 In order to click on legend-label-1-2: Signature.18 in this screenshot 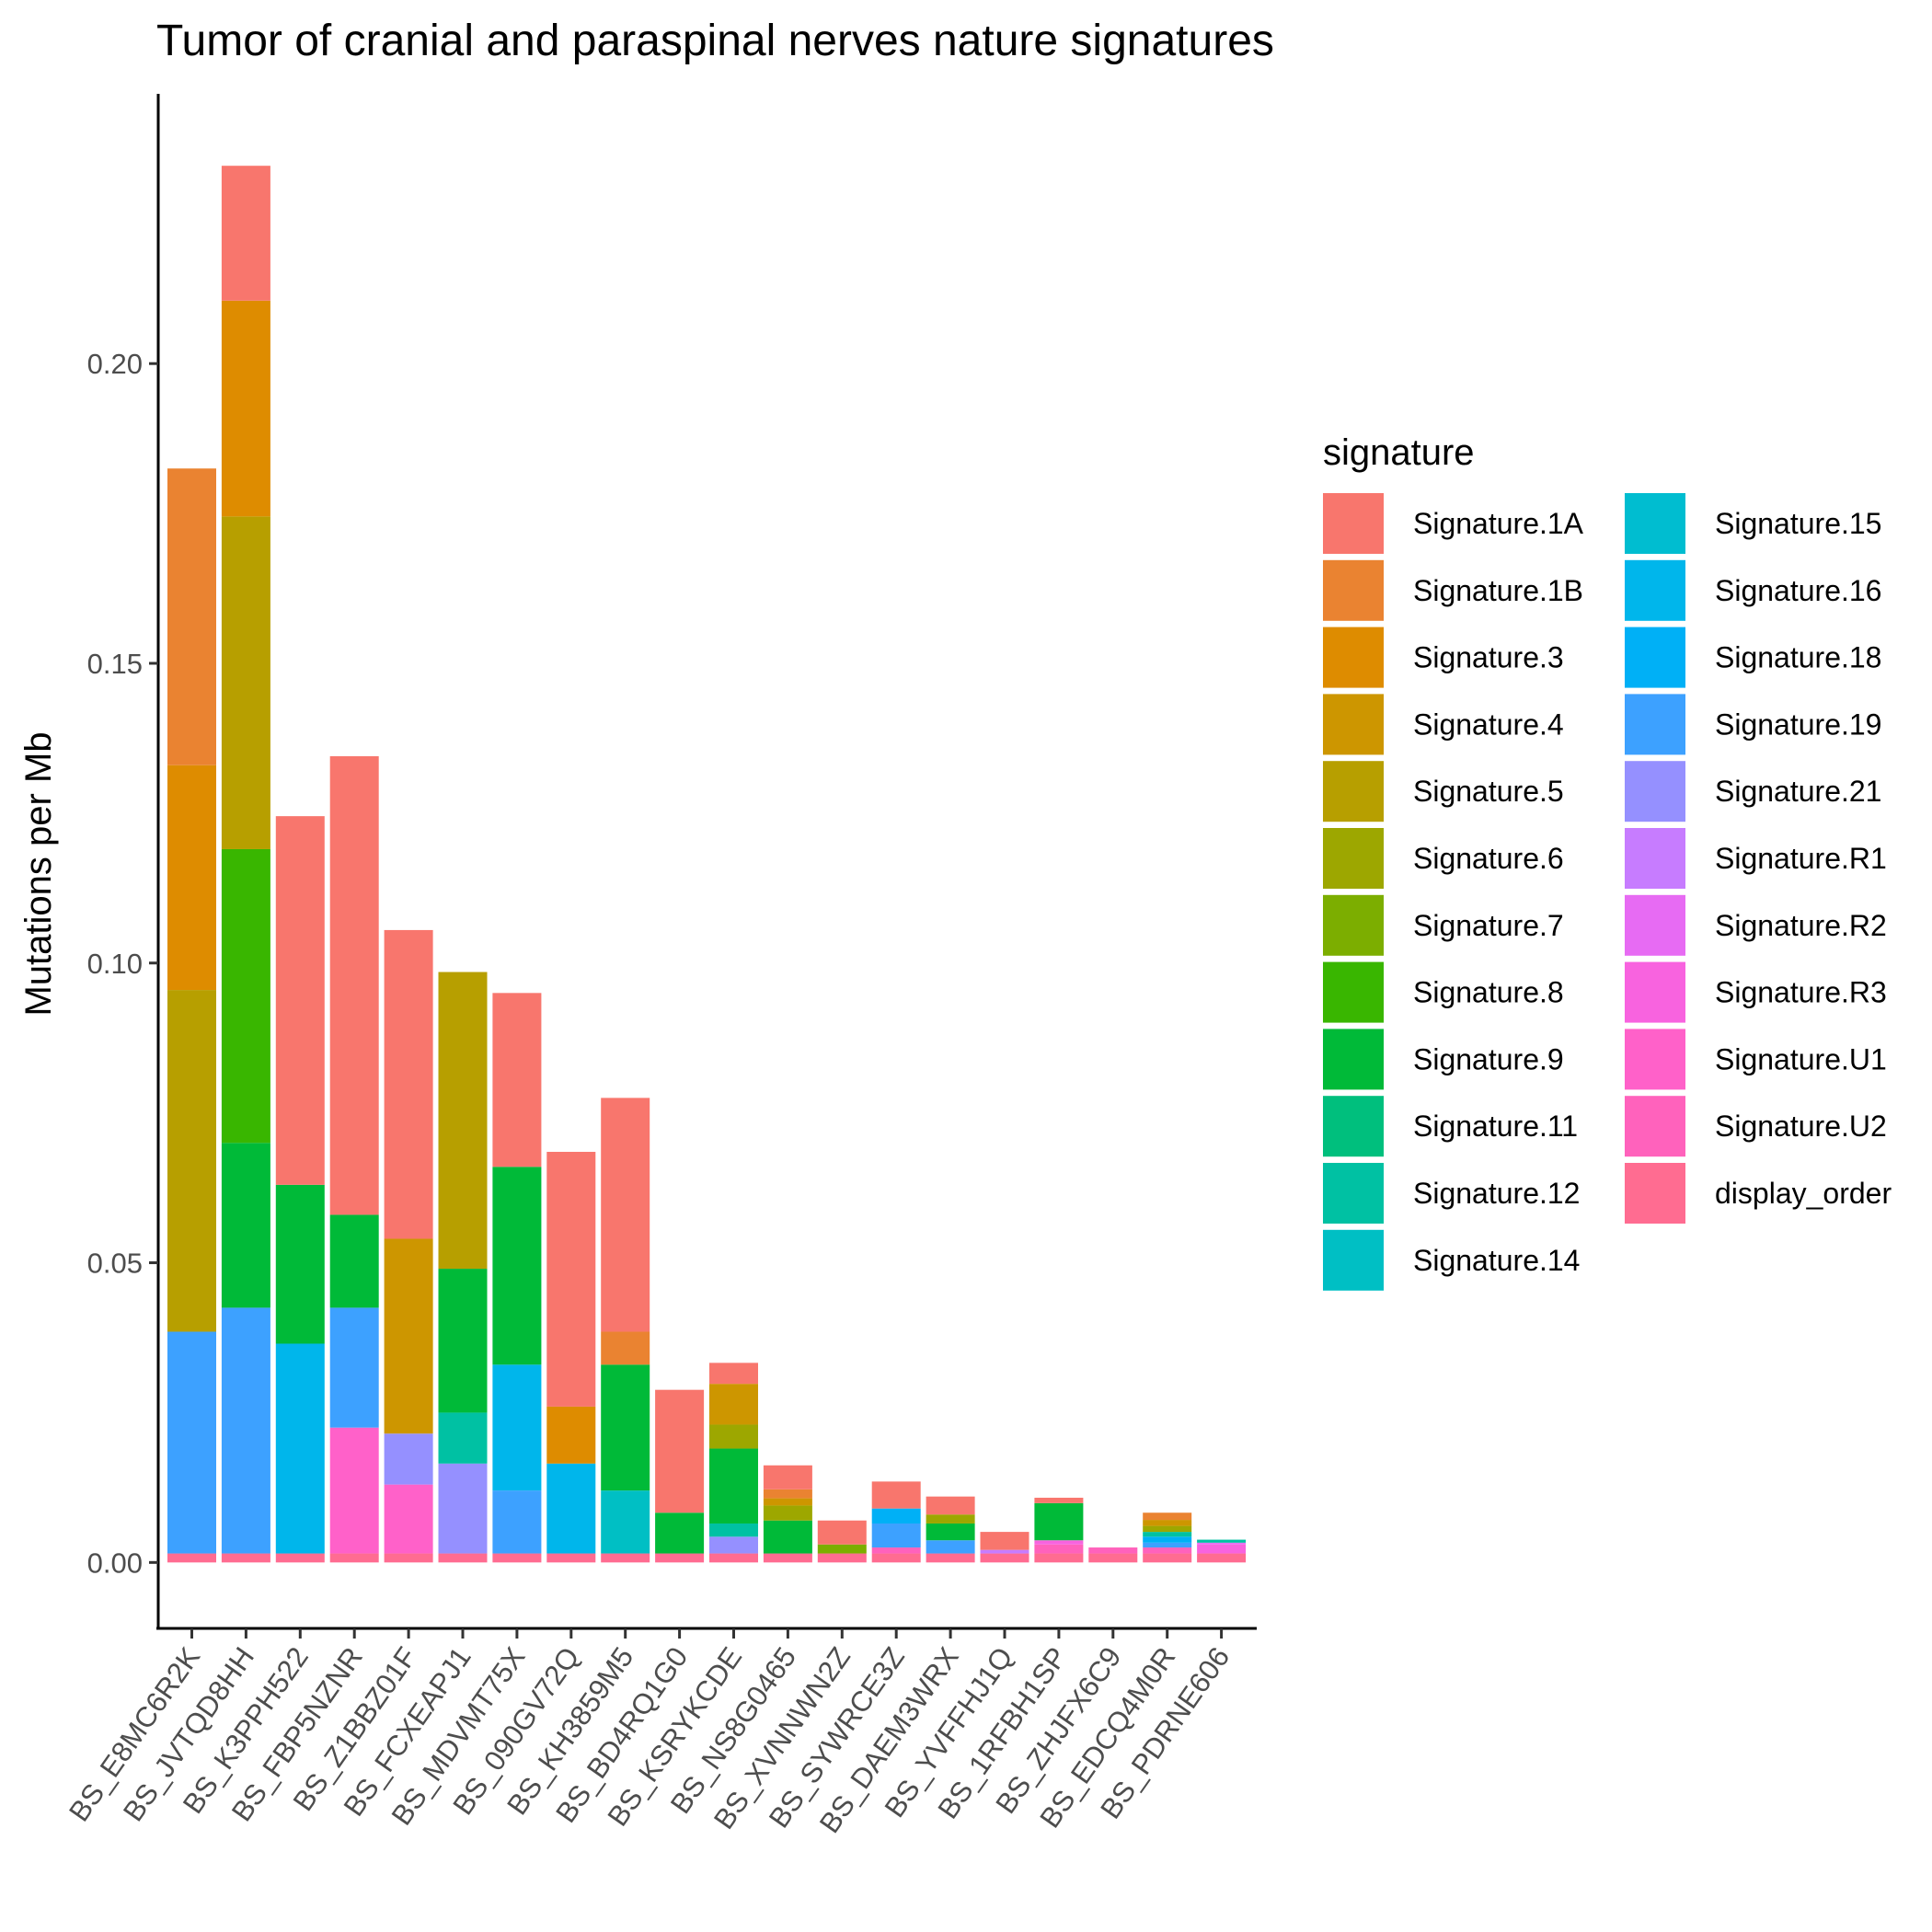, I will do `click(1798, 657)`.